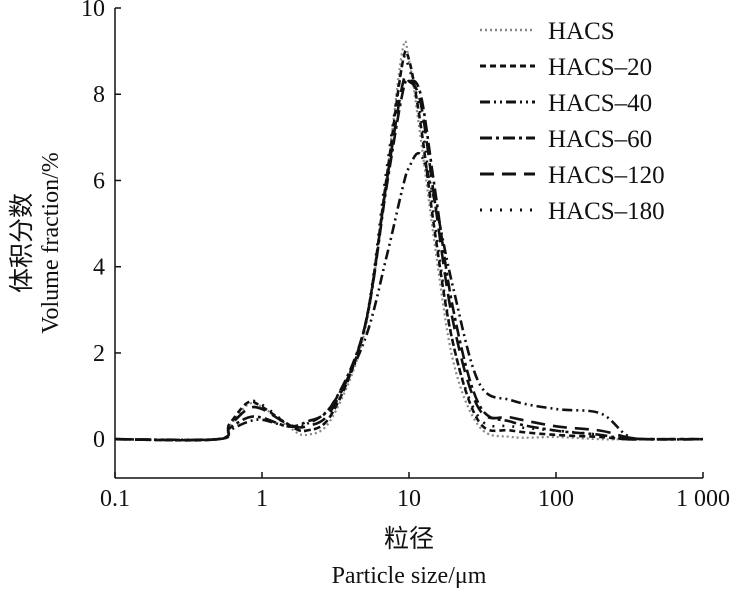 The height and width of the screenshot is (592, 742). What do you see at coordinates (93, 11) in the screenshot?
I see `y-tick-label: 10` at bounding box center [93, 11].